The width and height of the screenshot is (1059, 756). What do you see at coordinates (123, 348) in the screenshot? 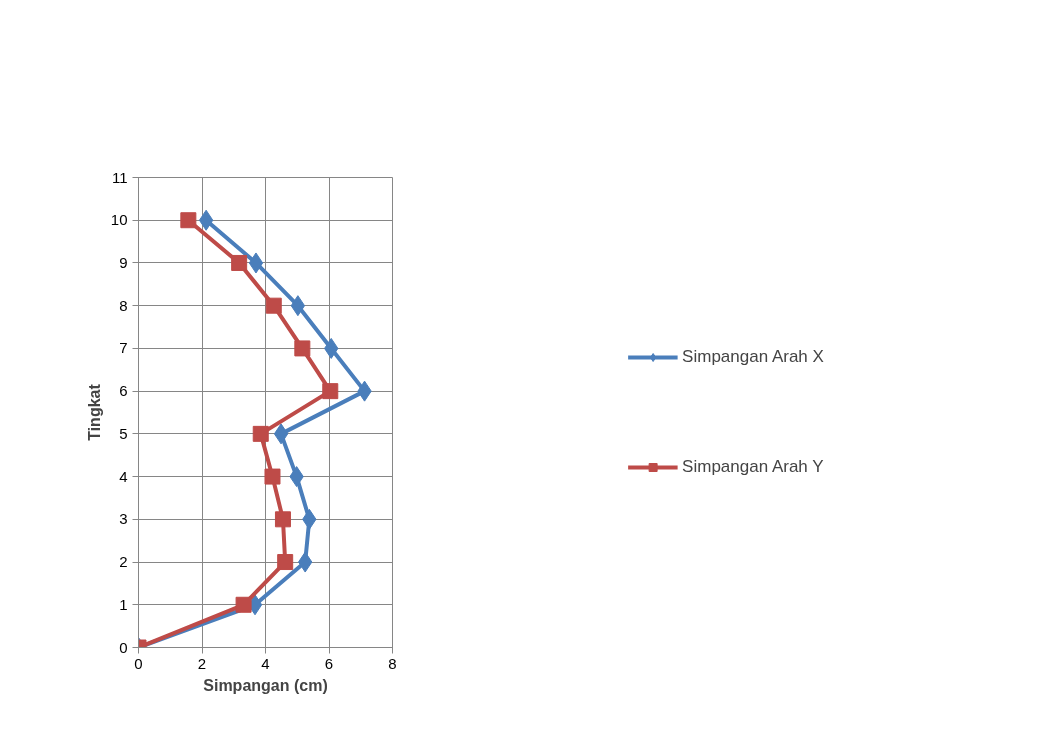
I see `y-tick-label: 7` at bounding box center [123, 348].